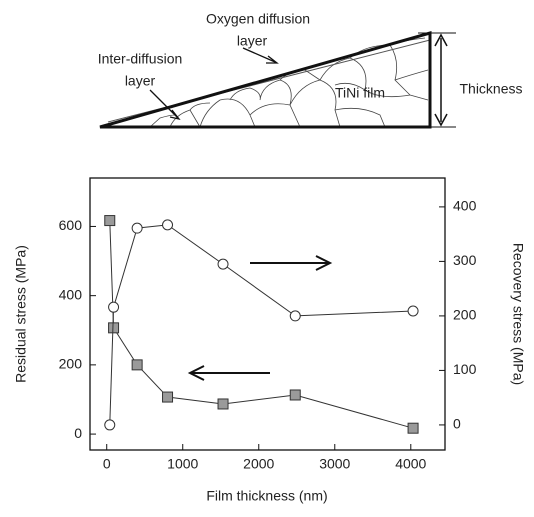 The height and width of the screenshot is (517, 534). I want to click on inter-pointer, so click(165, 105).